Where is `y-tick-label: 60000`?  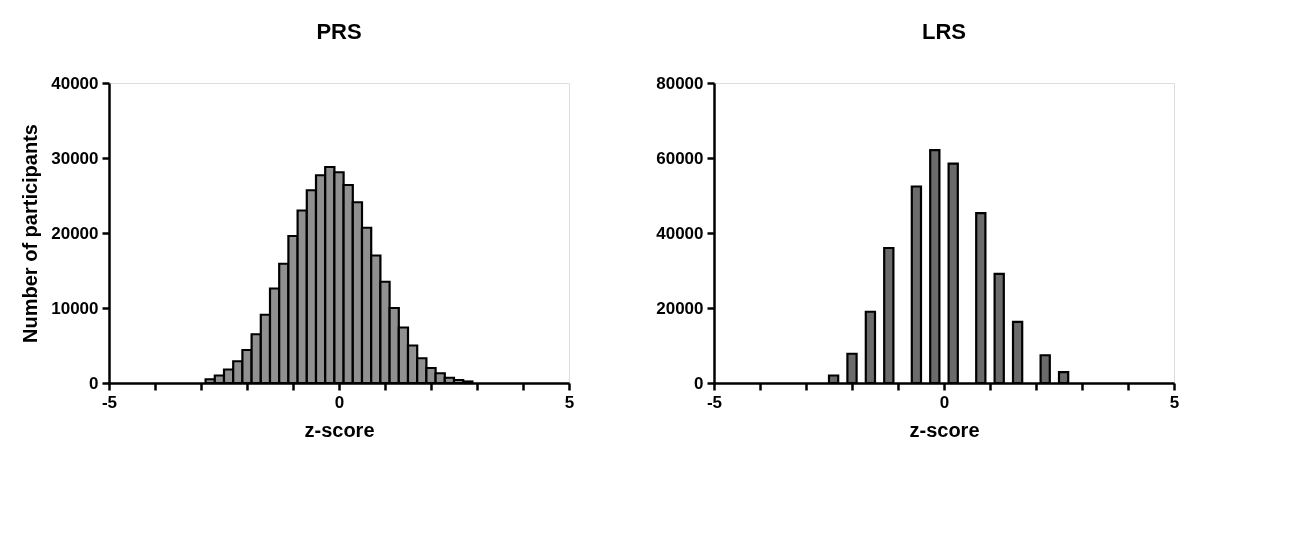
y-tick-label: 60000 is located at coordinates (680, 158).